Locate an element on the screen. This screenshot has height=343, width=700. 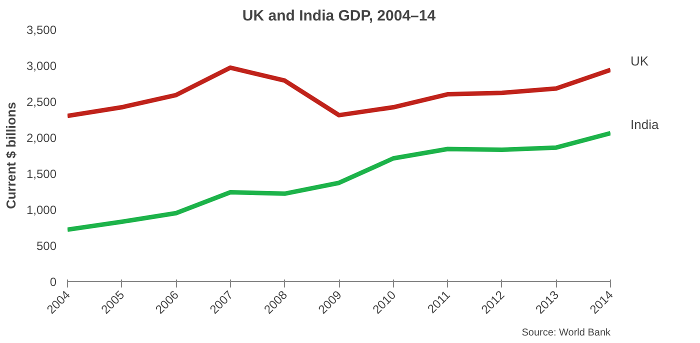
y-tick-label: 2,000 is located at coordinates (41, 138).